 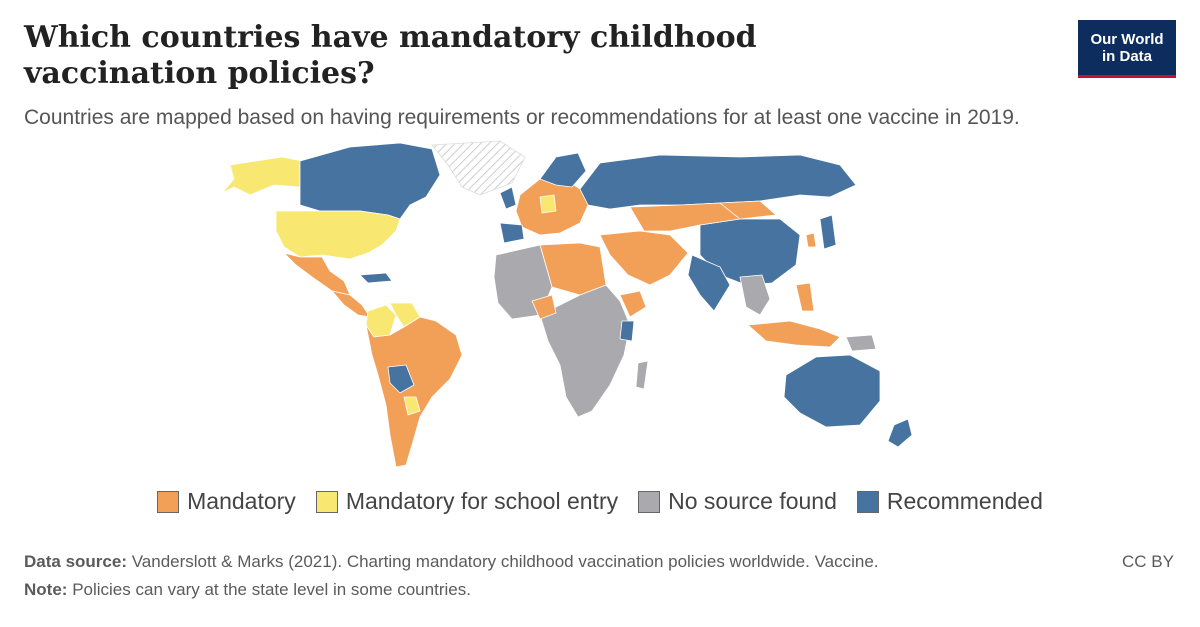 What do you see at coordinates (633, 304) in the screenshot?
I see `region-horn` at bounding box center [633, 304].